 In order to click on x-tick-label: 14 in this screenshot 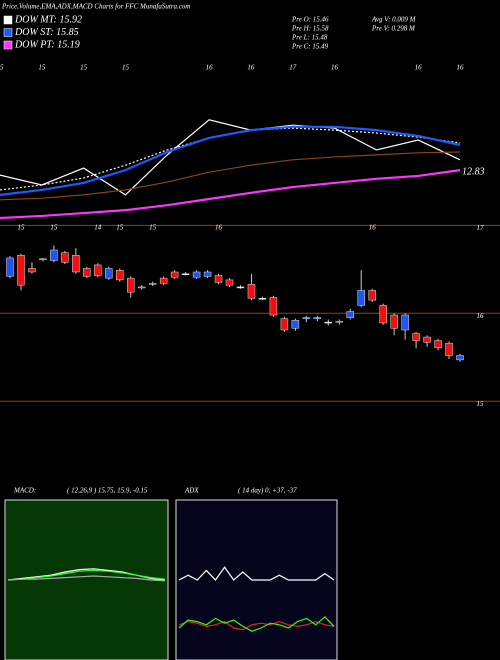, I will do `click(98, 228)`.